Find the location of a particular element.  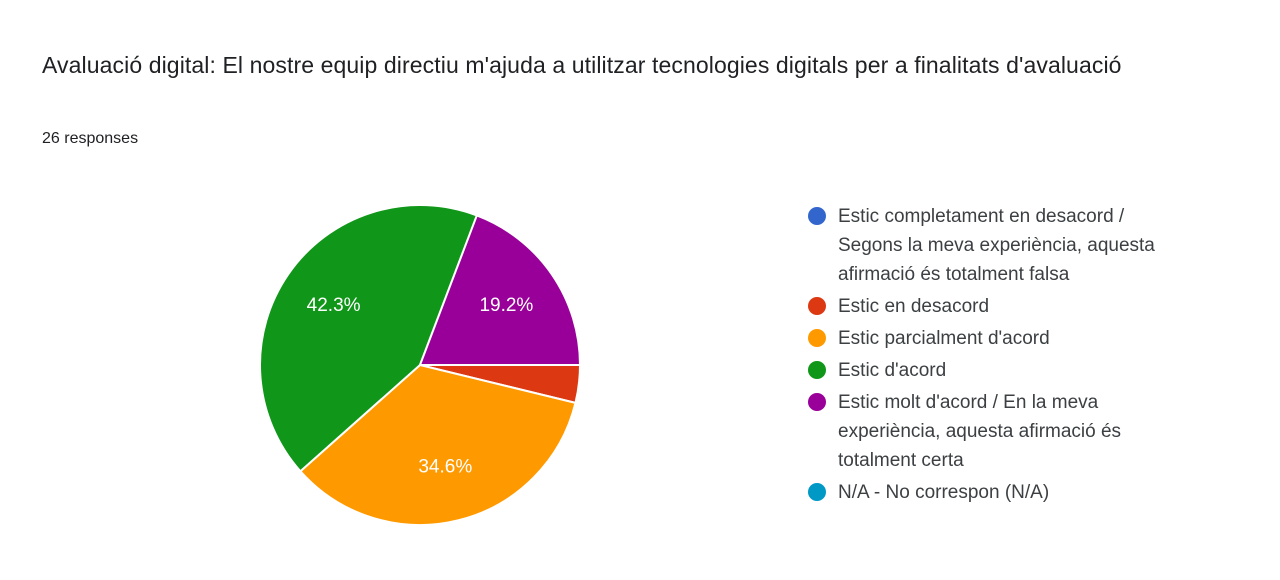

legend-label: Estic d'acord is located at coordinates (892, 370).